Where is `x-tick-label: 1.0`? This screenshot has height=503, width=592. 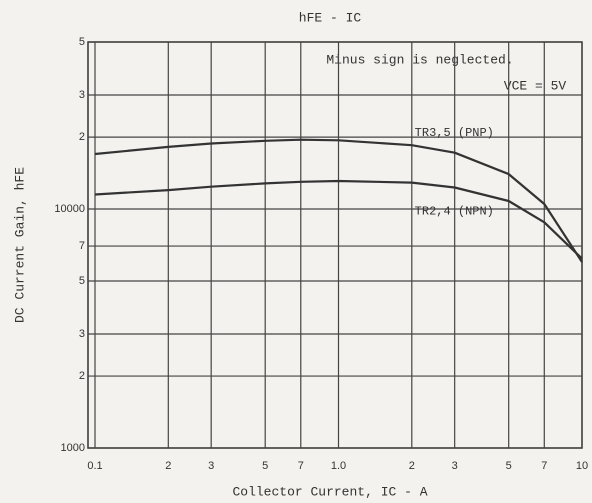 x-tick-label: 1.0 is located at coordinates (338, 466).